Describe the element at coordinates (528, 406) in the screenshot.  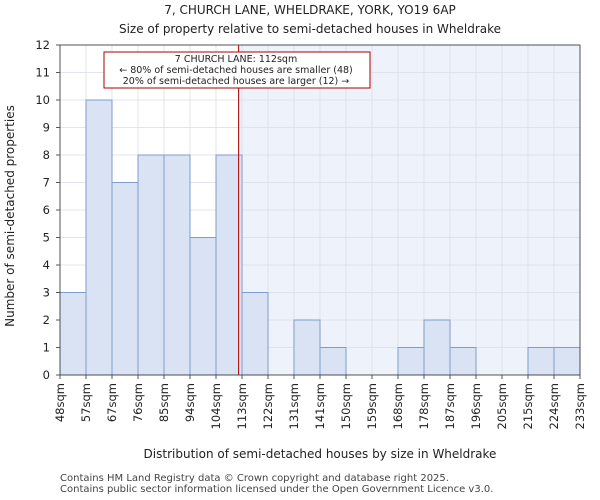
I see `x-tick-label: 215sqm` at that location.